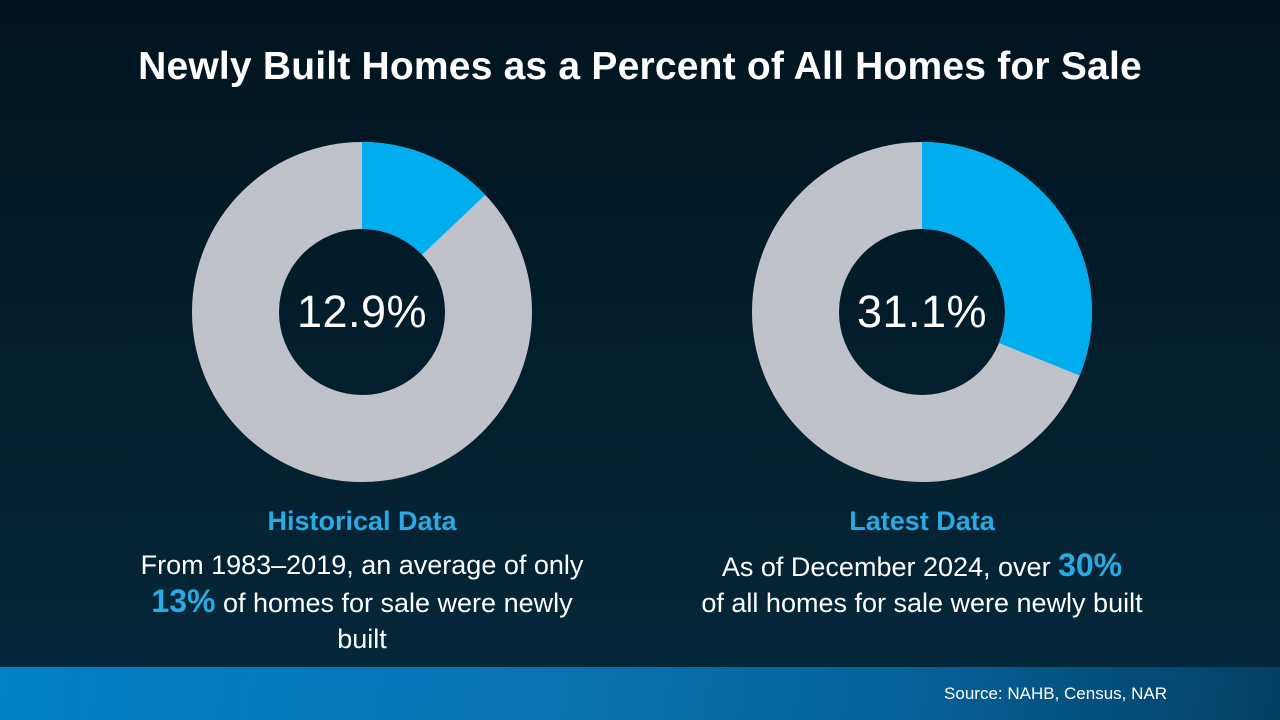 The image size is (1280, 720). I want to click on donut-chart-latest: 31.1%, so click(922, 312).